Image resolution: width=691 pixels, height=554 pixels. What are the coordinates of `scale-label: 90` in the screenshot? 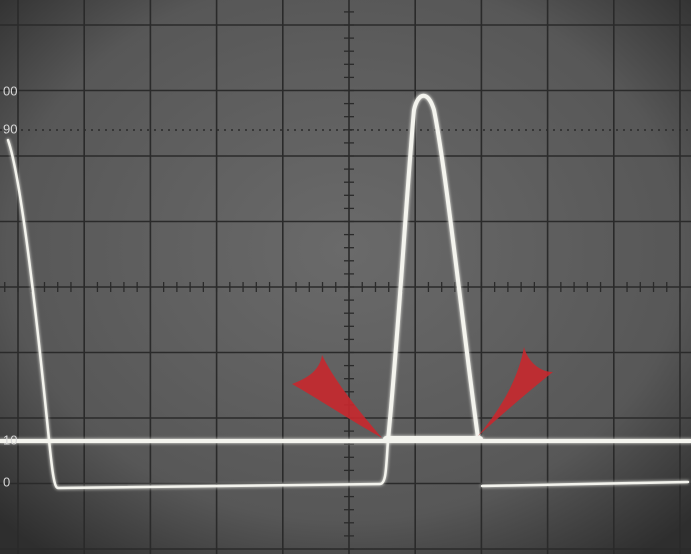 It's located at (10, 128).